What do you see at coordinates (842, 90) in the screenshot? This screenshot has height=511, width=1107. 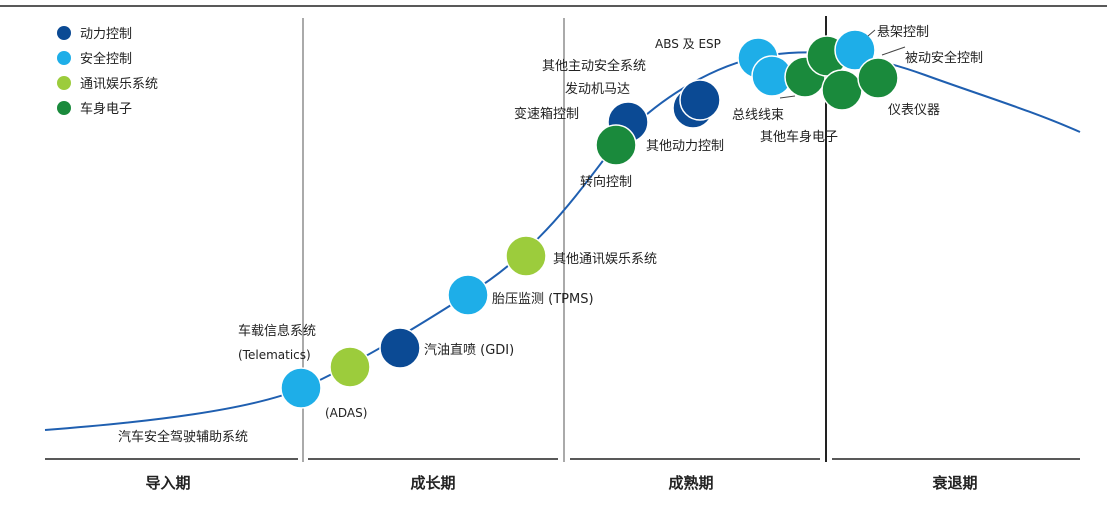 I see `bubble-suspension` at bounding box center [842, 90].